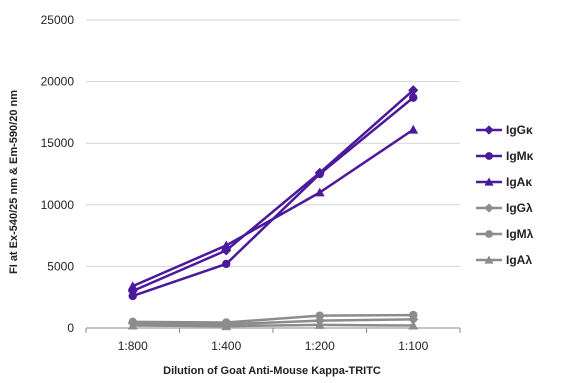 The width and height of the screenshot is (569, 383). What do you see at coordinates (504, 260) in the screenshot?
I see `legend-item: IgAλ` at bounding box center [504, 260].